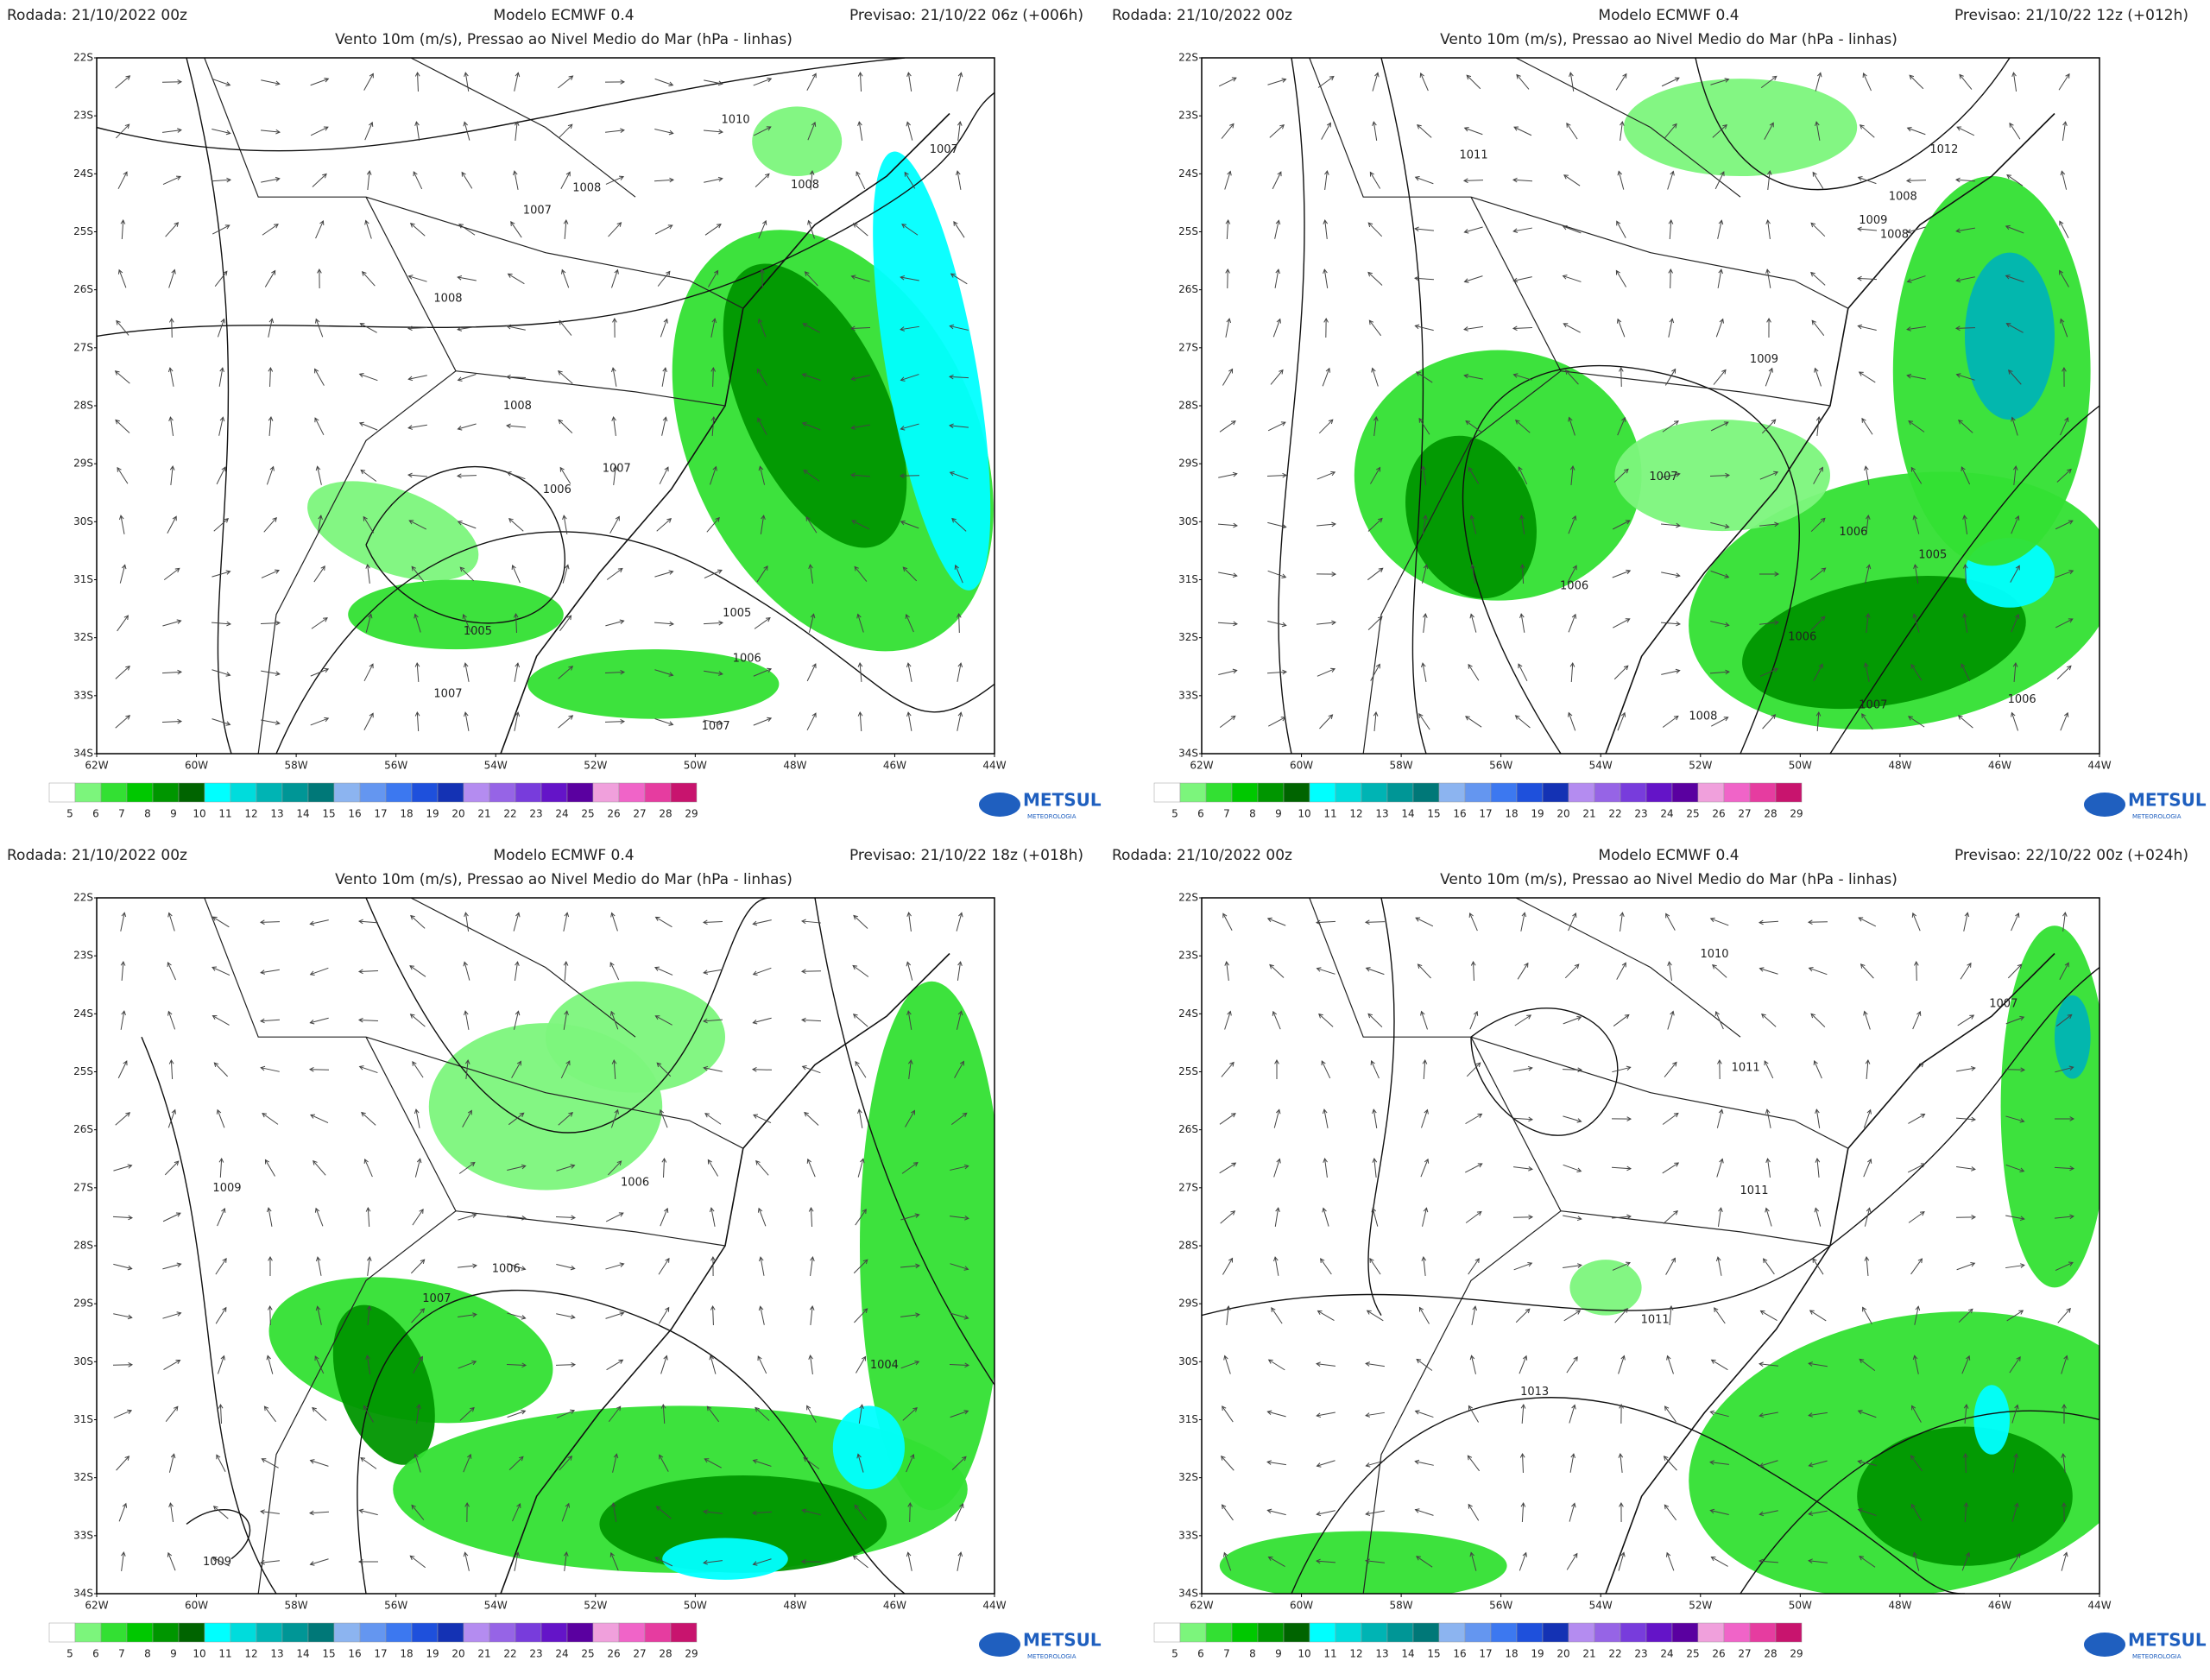 Image resolution: width=2210 pixels, height=1680 pixels. I want to click on colorbar-label: 27, so click(1744, 1654).